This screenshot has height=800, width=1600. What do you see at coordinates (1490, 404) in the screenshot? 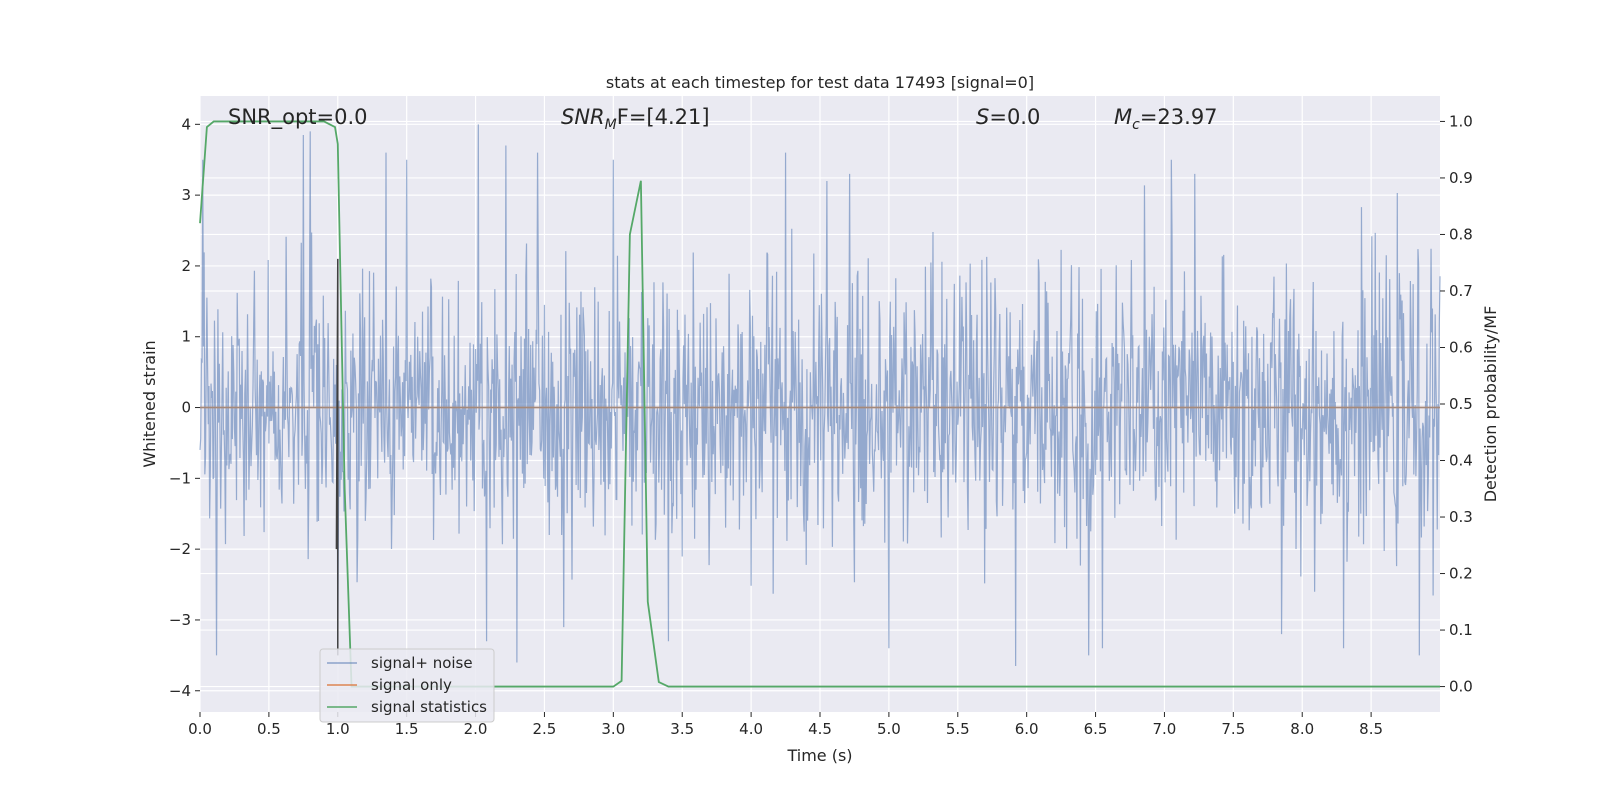
I see `y2-axis-label: Detection probability/MF` at bounding box center [1490, 404].